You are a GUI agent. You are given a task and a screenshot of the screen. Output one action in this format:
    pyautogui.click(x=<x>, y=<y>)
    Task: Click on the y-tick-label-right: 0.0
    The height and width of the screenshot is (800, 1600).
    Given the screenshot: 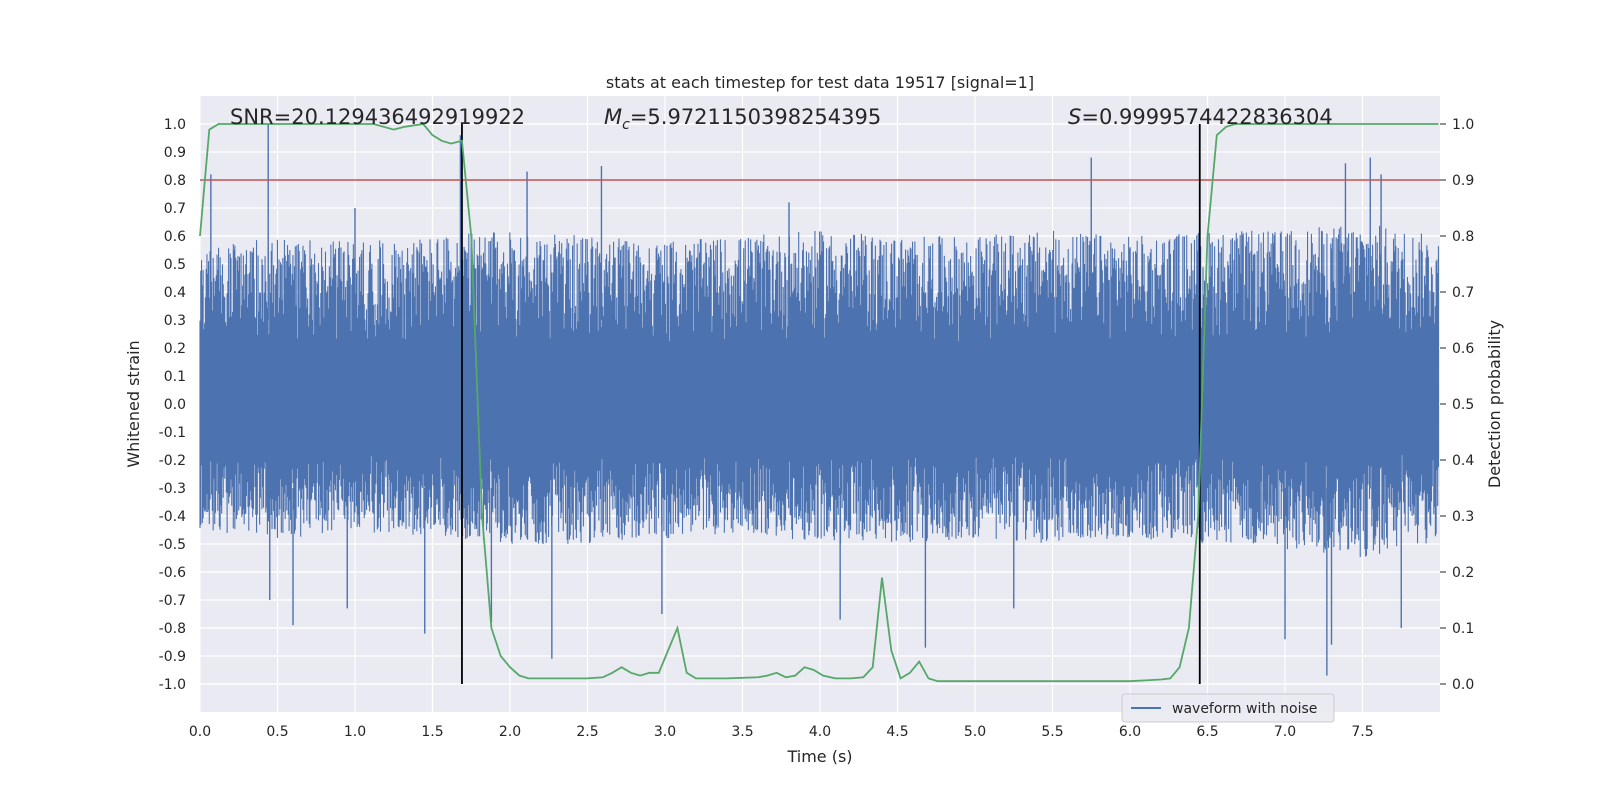 What is the action you would take?
    pyautogui.click(x=1463, y=685)
    